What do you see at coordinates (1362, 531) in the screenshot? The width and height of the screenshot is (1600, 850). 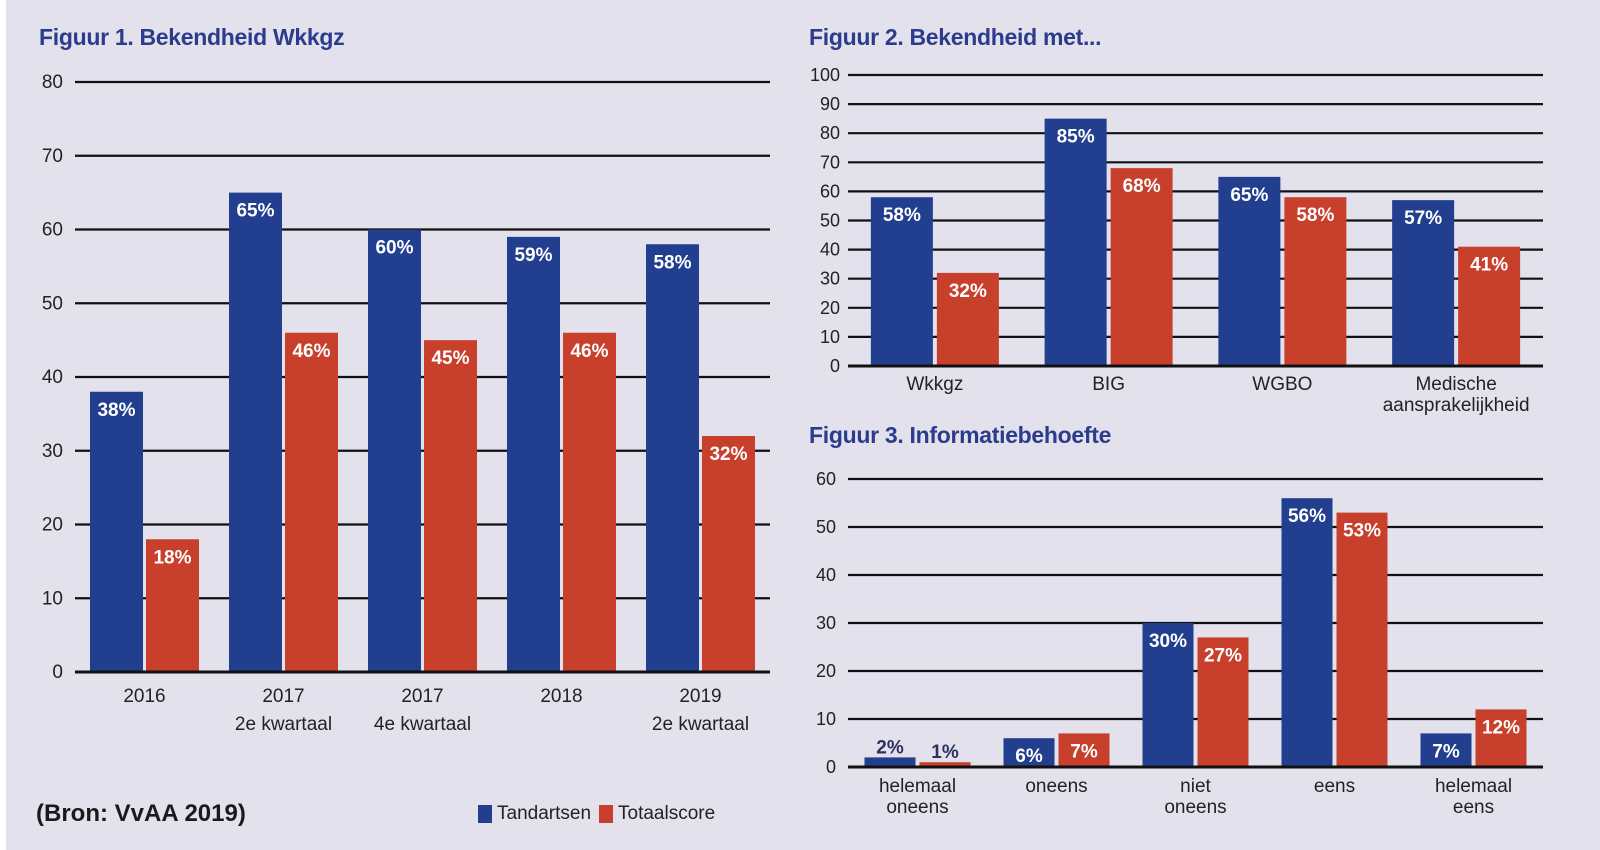 I see `fig3-data-label: 53%` at bounding box center [1362, 531].